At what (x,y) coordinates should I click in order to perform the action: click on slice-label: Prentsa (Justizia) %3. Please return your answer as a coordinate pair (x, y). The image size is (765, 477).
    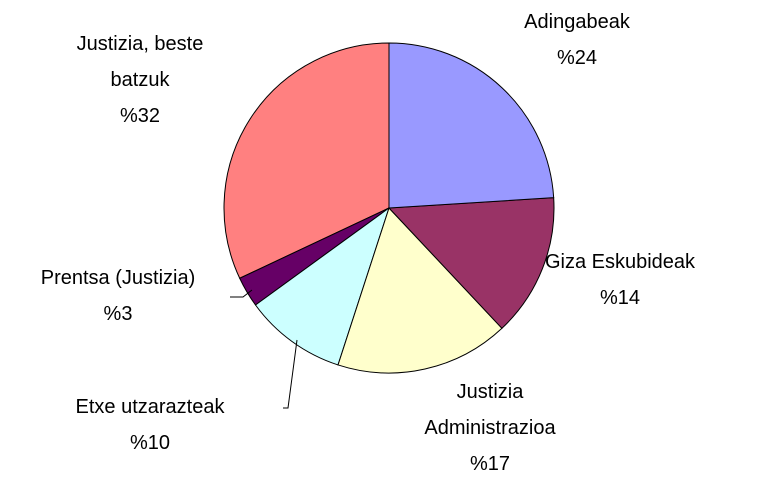
    Looking at the image, I should click on (119, 296).